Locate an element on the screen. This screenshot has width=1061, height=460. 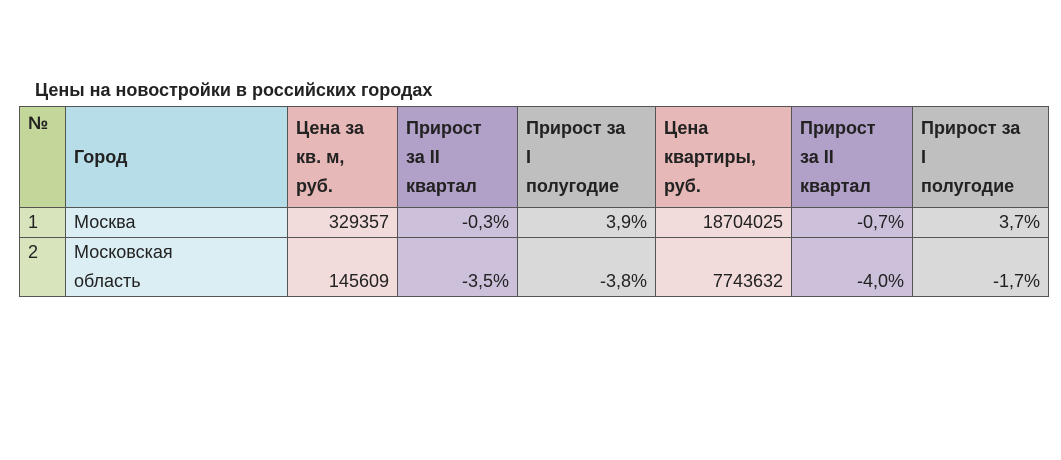
value-cell: 3,7% is located at coordinates (980, 222).